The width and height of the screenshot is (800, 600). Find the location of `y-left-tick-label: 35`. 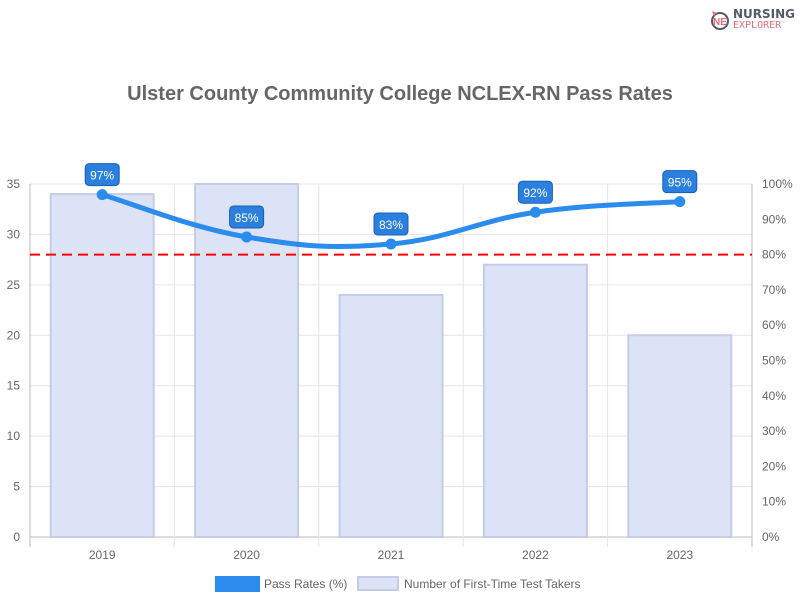

y-left-tick-label: 35 is located at coordinates (14, 184).